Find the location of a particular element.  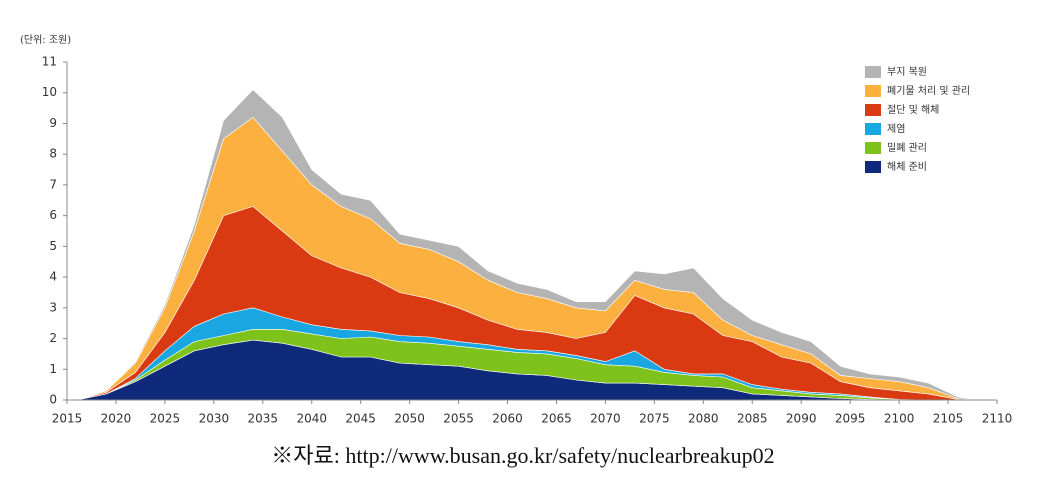

x-tick-label: 2090 is located at coordinates (801, 419).